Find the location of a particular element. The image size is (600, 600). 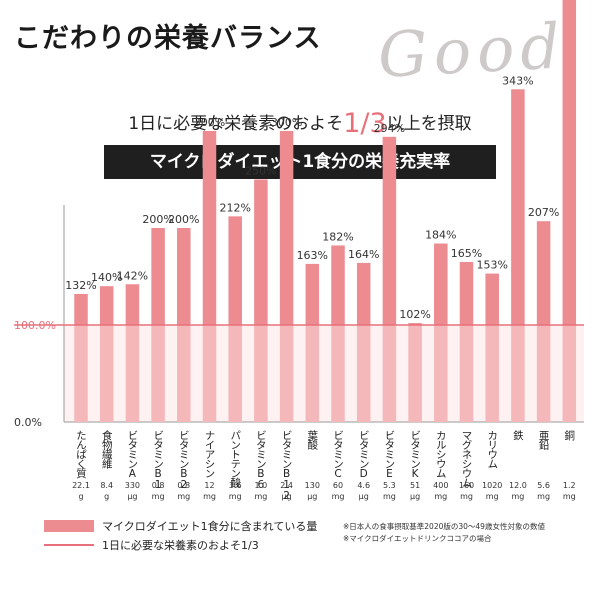

subtitle: 1日に必要な栄養素のおよそ1/3以上を摂取 is located at coordinates (300, 123).